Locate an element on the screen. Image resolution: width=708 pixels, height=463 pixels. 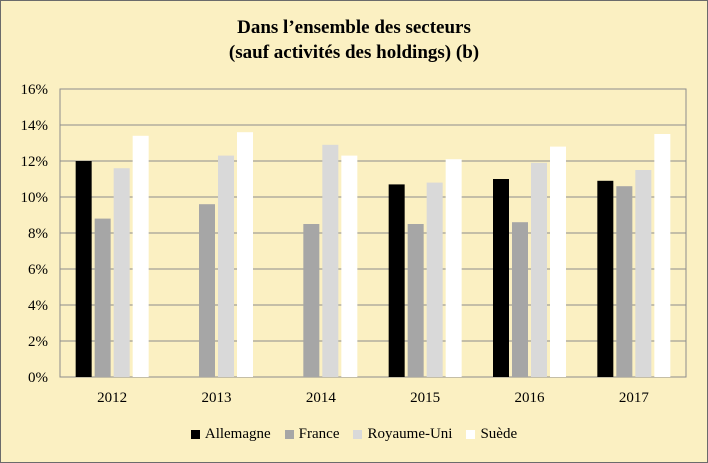
bar-royaume-uni-2013 is located at coordinates (226, 266).